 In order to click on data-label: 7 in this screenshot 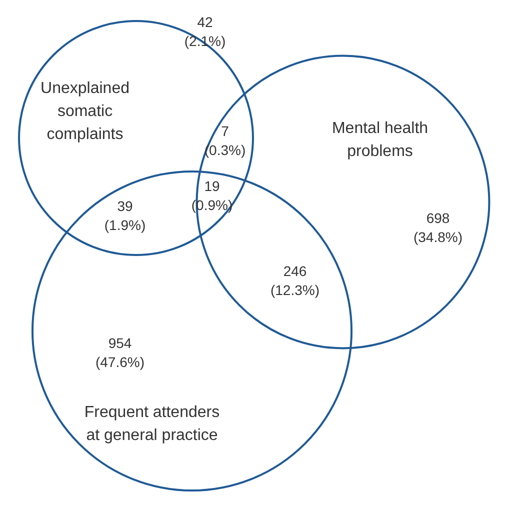, I will do `click(225, 131)`.